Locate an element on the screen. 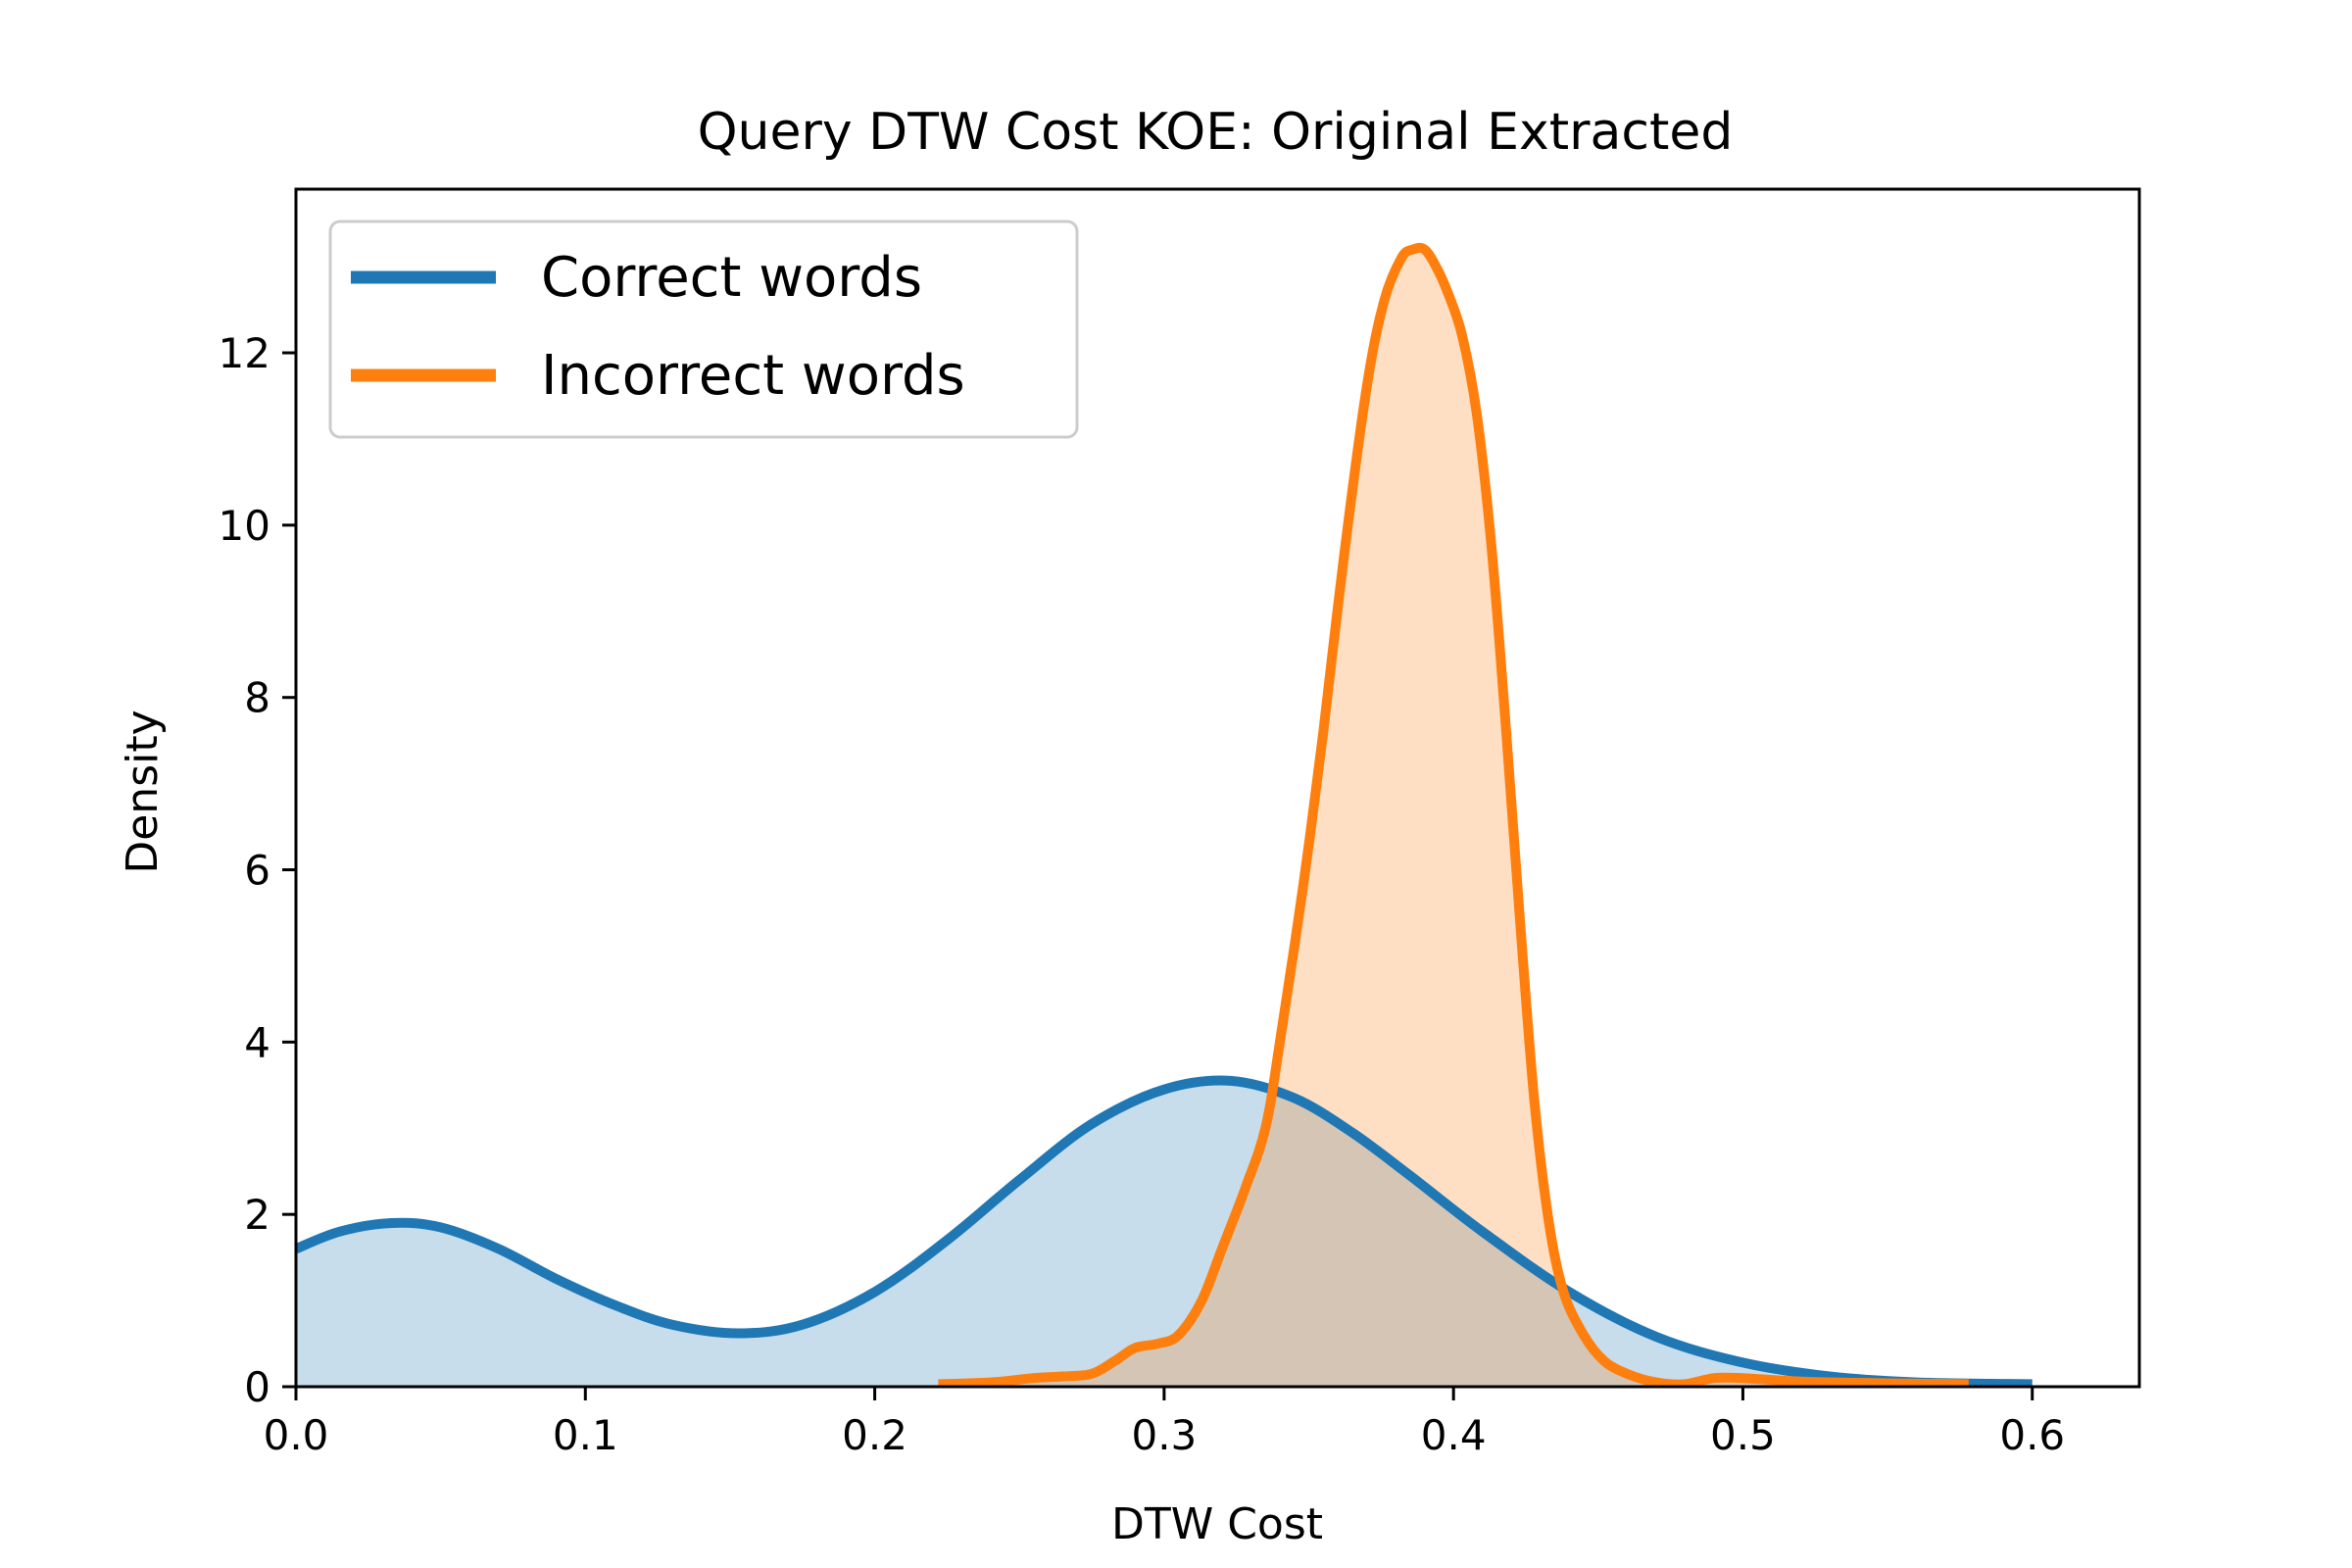 This screenshot has height=1568, width=2352. x-tick-label: 0.5 is located at coordinates (1743, 1435).